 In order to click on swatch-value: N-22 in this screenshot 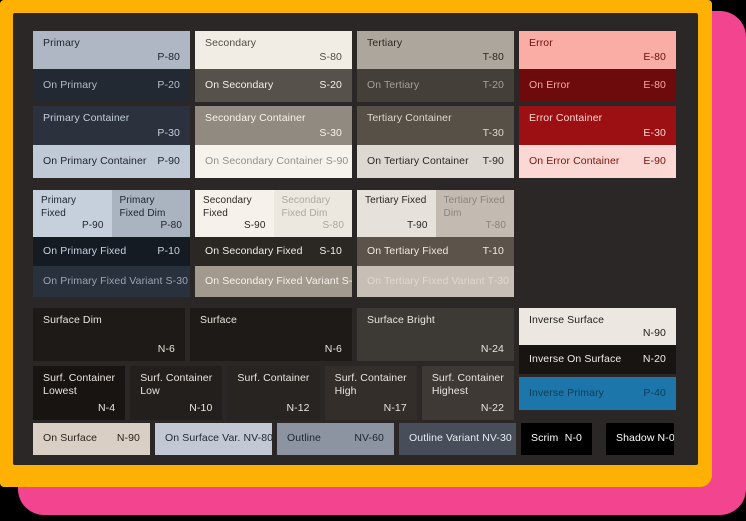, I will do `click(492, 407)`.